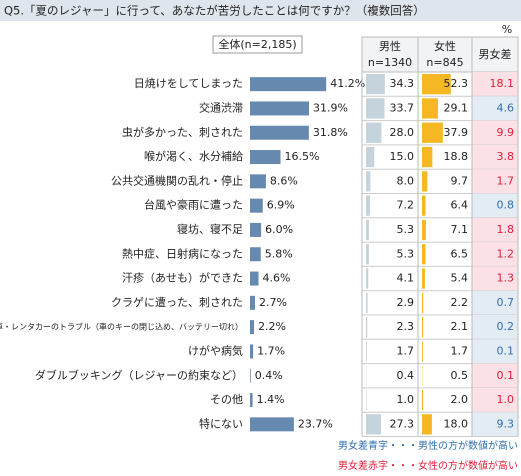  I want to click on value-label: 28.0, so click(402, 132).